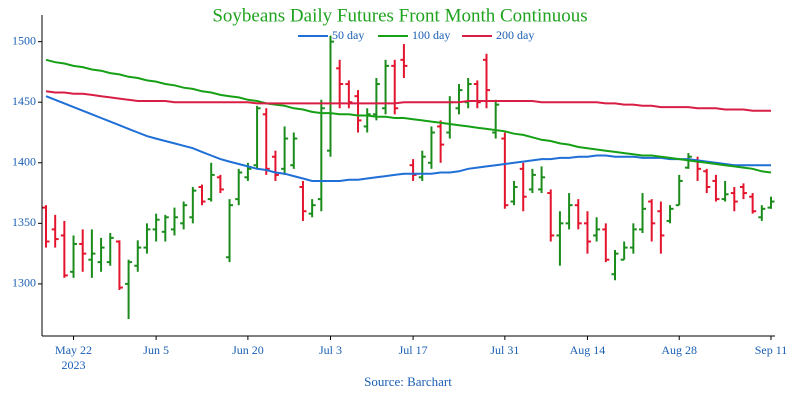 The height and width of the screenshot is (400, 800). Describe the element at coordinates (330, 350) in the screenshot. I see `x-tick-label: Jul 3` at that location.